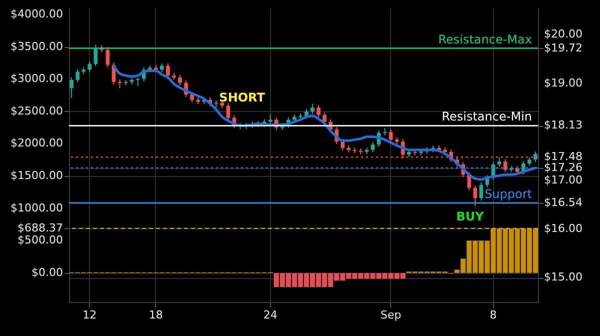 This screenshot has width=600, height=336. Describe the element at coordinates (270, 315) in the screenshot. I see `x-tick-label: 24` at that location.